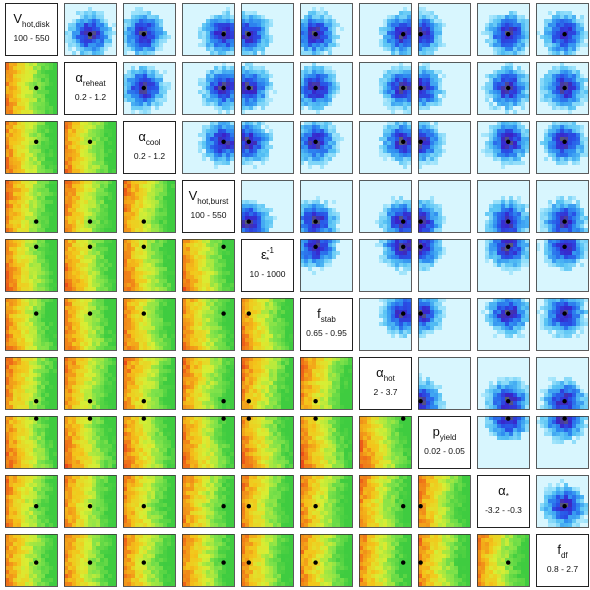  What do you see at coordinates (562, 88) in the screenshot?
I see `matrix-cell-r1-c9` at bounding box center [562, 88].